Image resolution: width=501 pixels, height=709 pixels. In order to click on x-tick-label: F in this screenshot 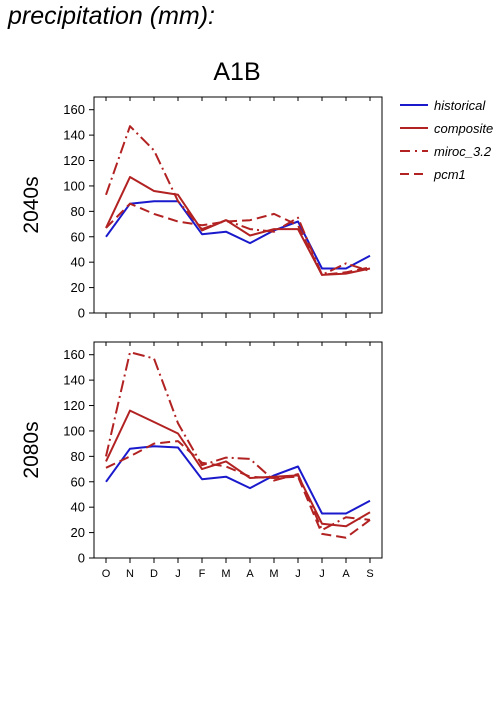, I will do `click(202, 574)`.